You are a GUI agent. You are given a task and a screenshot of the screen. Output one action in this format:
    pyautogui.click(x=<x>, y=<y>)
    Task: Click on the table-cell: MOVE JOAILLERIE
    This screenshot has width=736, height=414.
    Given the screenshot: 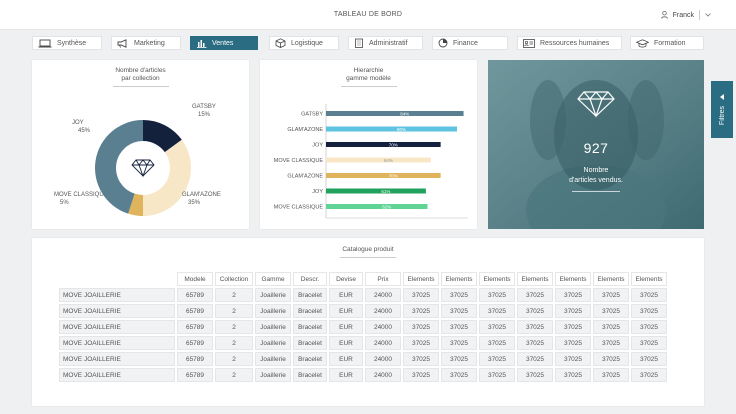 What is the action you would take?
    pyautogui.click(x=117, y=359)
    